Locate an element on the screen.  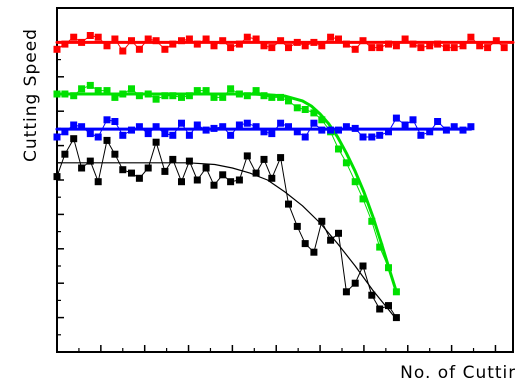
y-axis-label: Cutting Speed is located at coordinates (31, 95).